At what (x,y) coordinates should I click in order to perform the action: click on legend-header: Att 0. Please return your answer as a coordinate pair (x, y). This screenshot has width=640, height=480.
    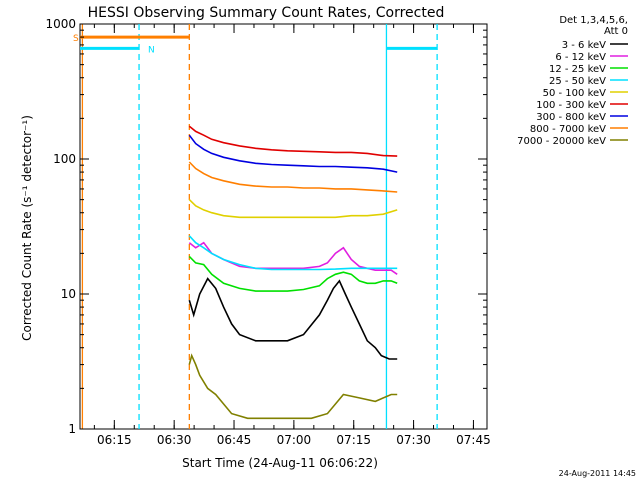
    Looking at the image, I should click on (616, 31).